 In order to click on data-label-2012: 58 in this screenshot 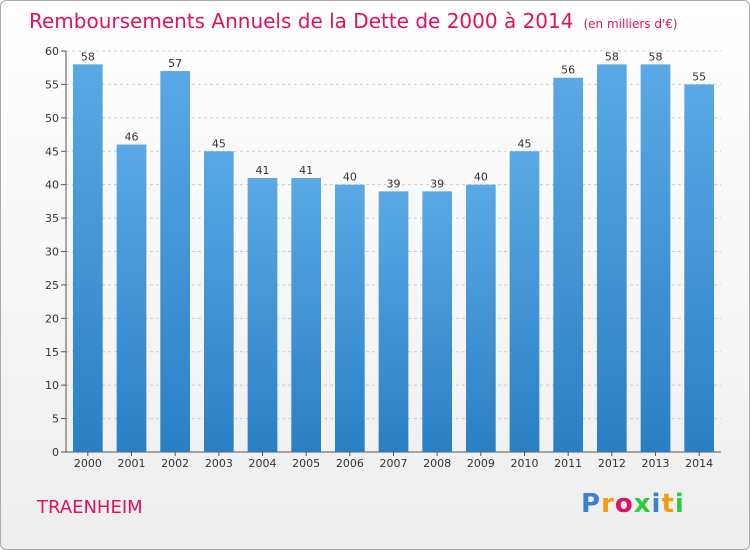, I will do `click(612, 56)`.